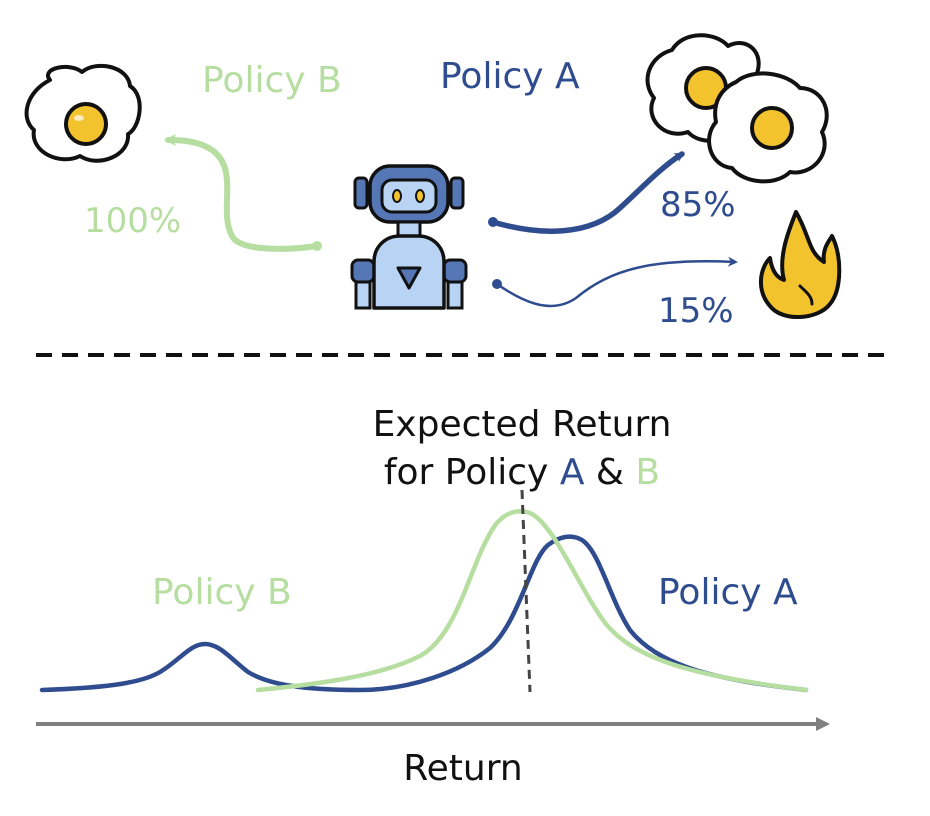 This screenshot has width=930, height=816. What do you see at coordinates (586, 192) in the screenshot?
I see `policy-a-success-arrow` at bounding box center [586, 192].